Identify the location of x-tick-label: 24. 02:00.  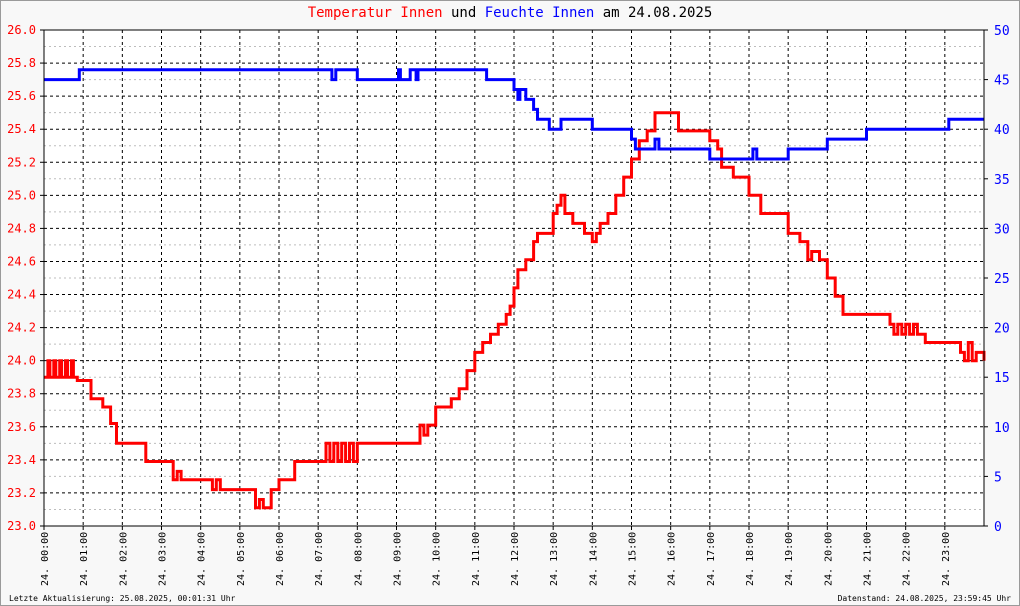
(123, 559).